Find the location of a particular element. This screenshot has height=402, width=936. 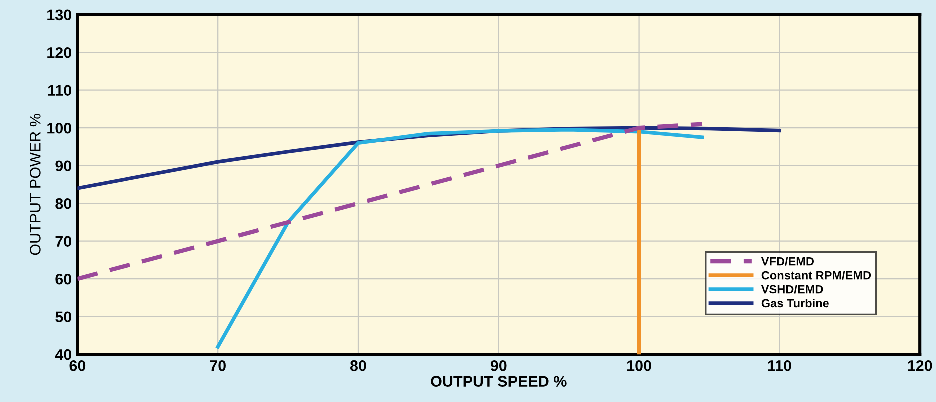

legend-label: Gas Turbine is located at coordinates (795, 303).